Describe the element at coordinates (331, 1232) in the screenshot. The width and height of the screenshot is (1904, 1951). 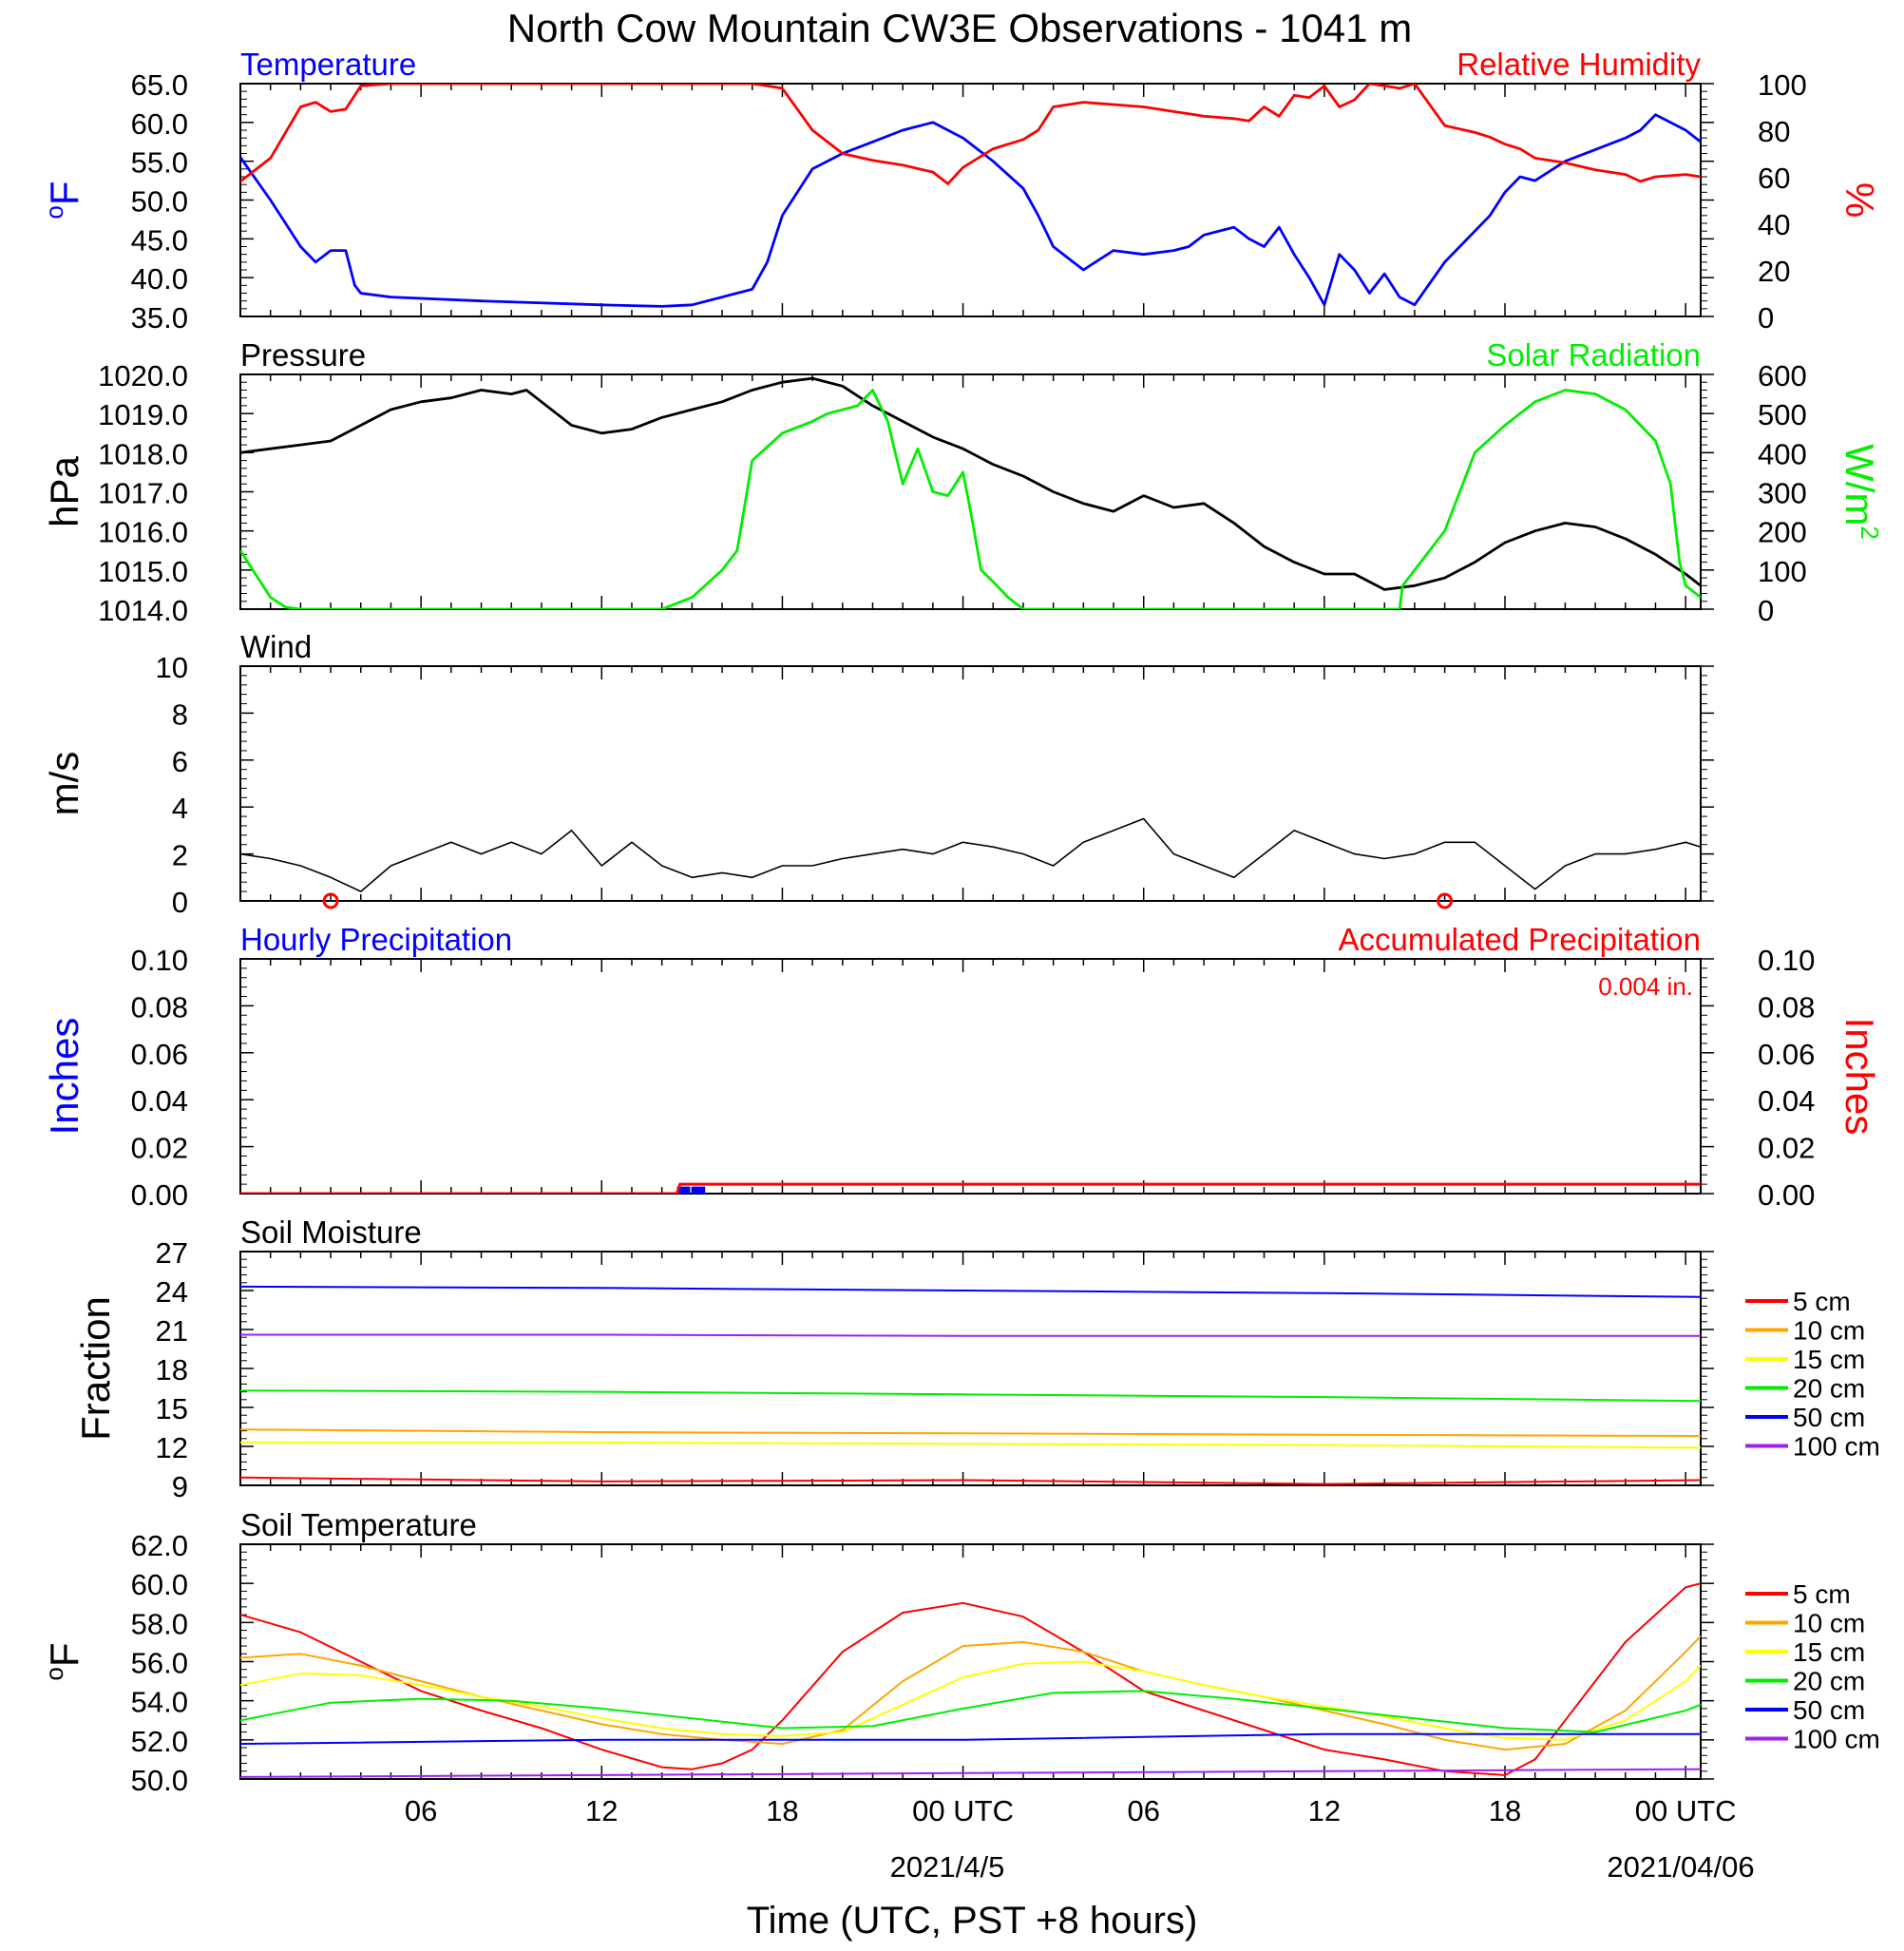
I see `panel-title-left: Soil Moisture` at that location.